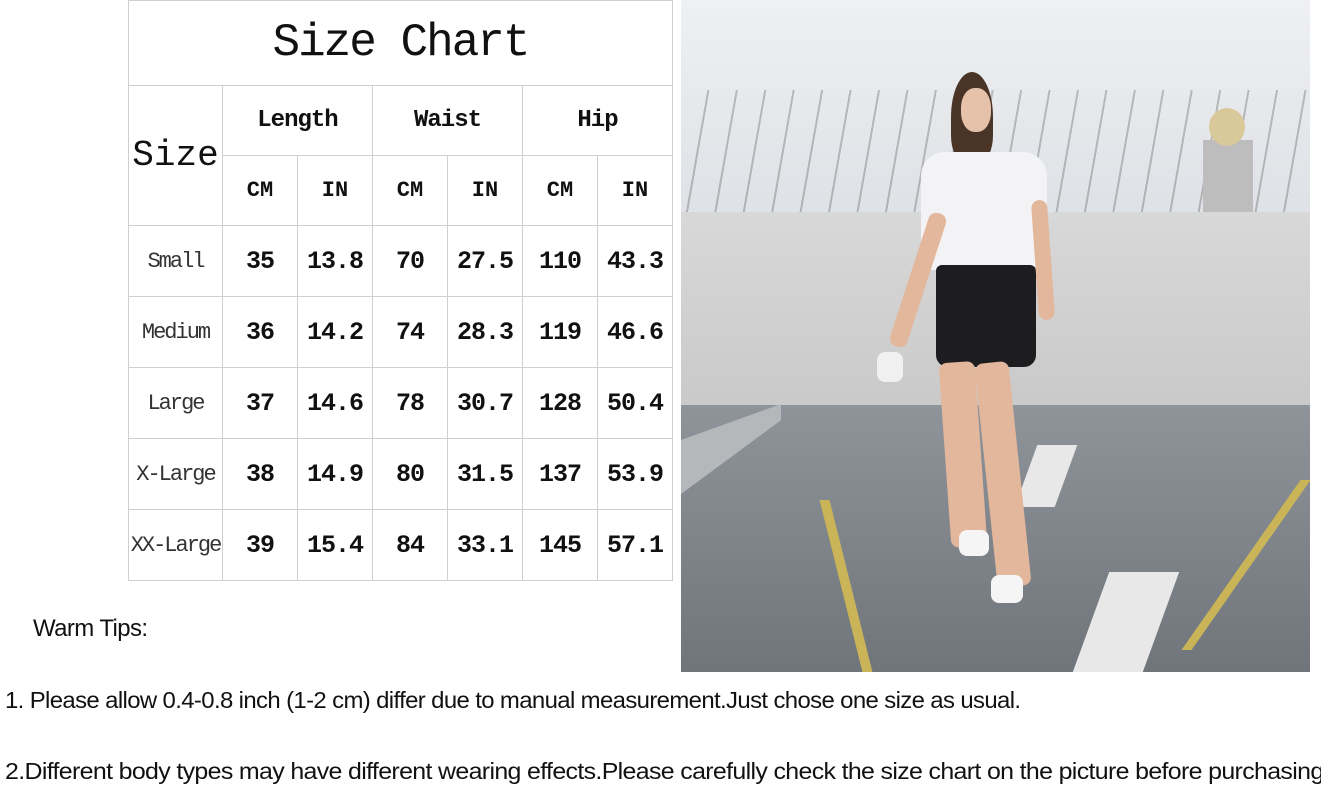 Image resolution: width=1321 pixels, height=800 pixels. I want to click on size-label: XX-Large, so click(175, 545).